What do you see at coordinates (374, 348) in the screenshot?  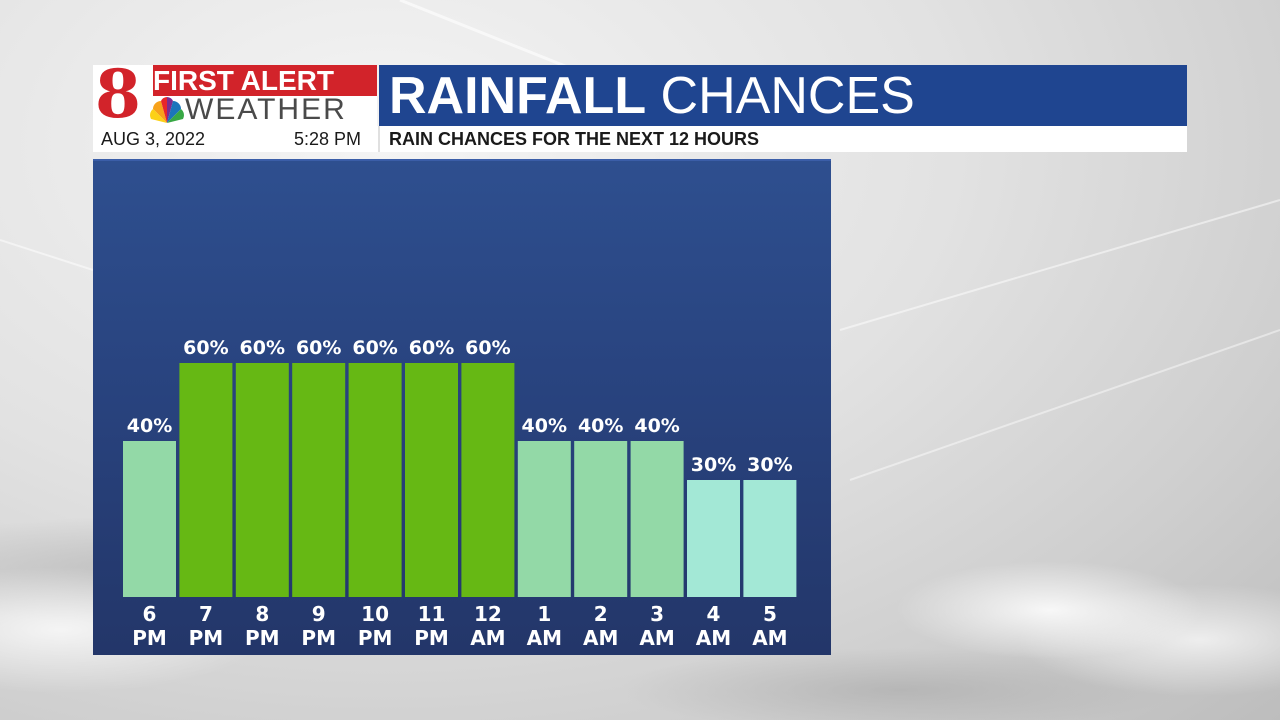 I see `bar-value-label-4: 60%` at bounding box center [374, 348].